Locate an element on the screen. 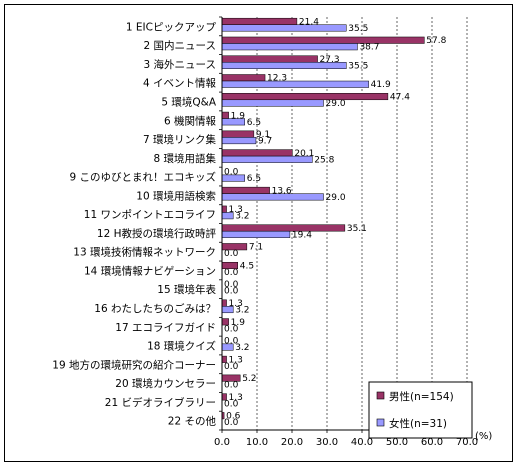  category-label: 3 海外ニュース is located at coordinates (180, 64).